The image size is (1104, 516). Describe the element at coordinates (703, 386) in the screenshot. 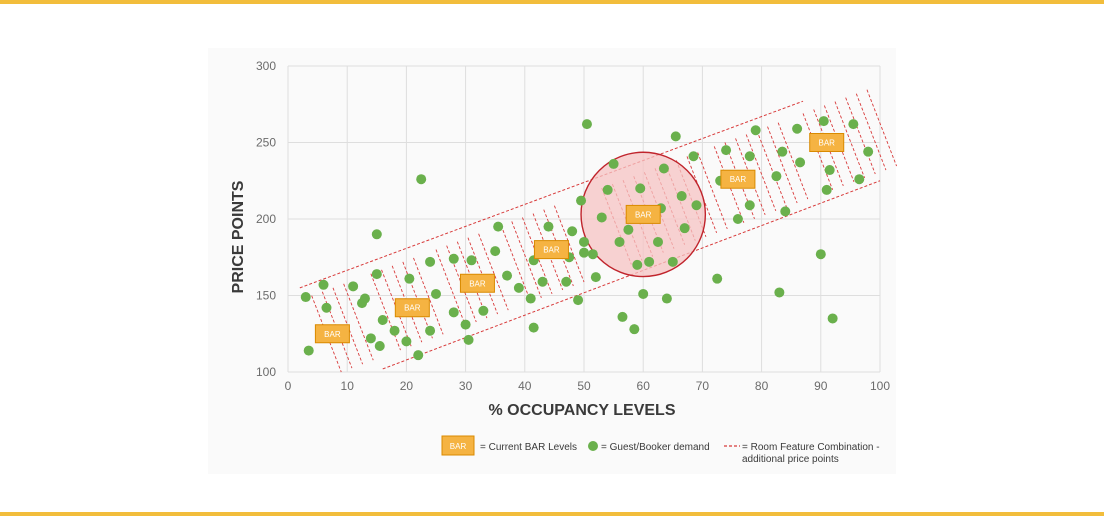

I see `x-tick-label: 70` at that location.